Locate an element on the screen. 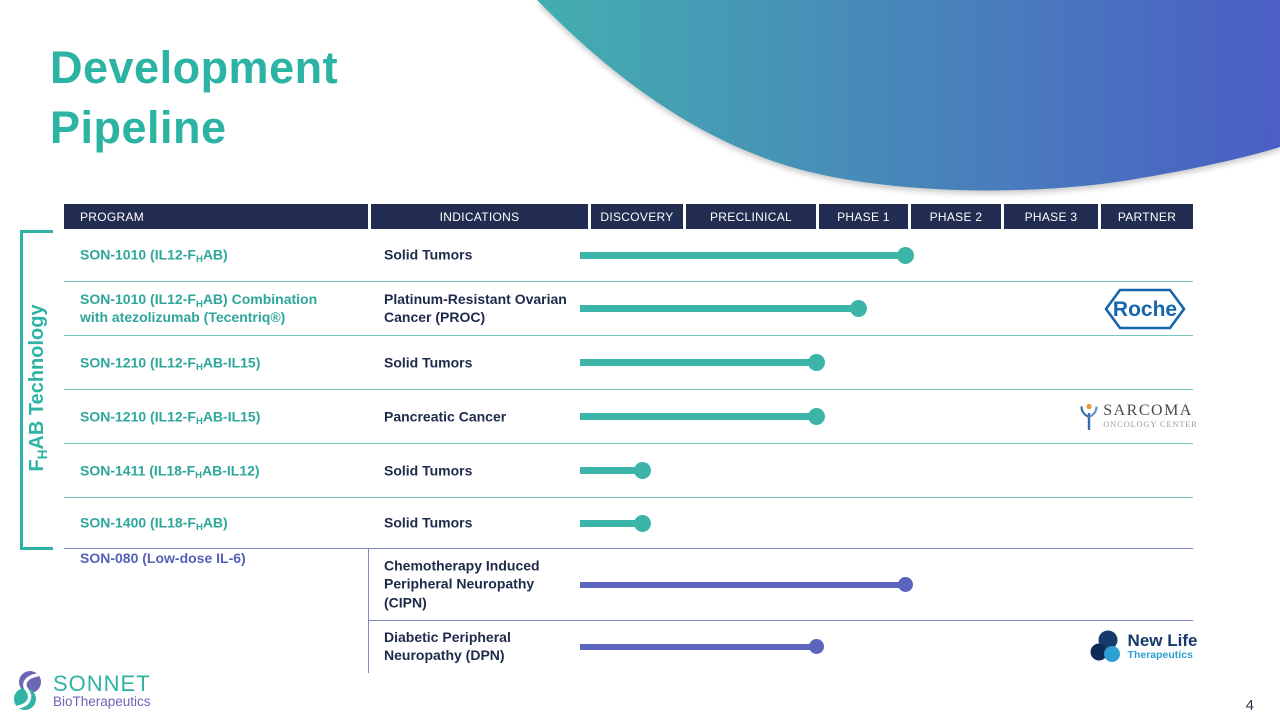 Image resolution: width=1280 pixels, height=720 pixels. fhab-technology-label: FHAB Technology is located at coordinates (38, 388).